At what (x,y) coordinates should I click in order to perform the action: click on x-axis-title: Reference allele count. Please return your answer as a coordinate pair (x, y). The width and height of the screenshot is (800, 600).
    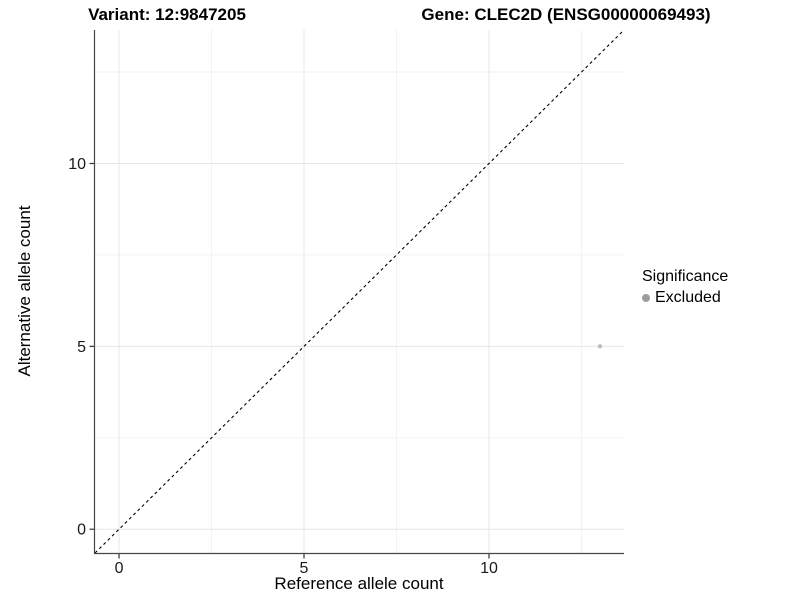
    Looking at the image, I should click on (359, 583).